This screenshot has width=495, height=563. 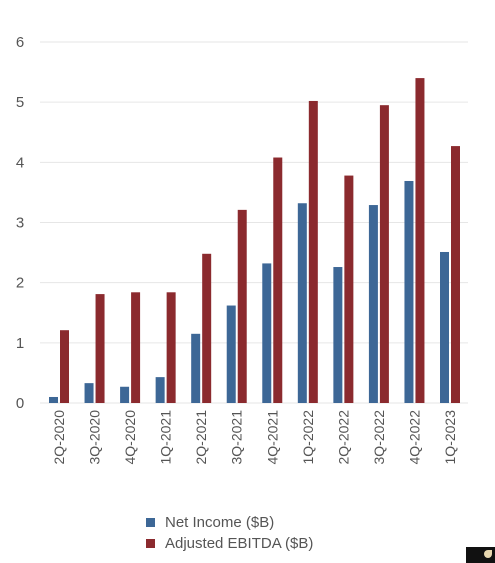 I want to click on x-tick-label: 1Q-2021, so click(x=166, y=437).